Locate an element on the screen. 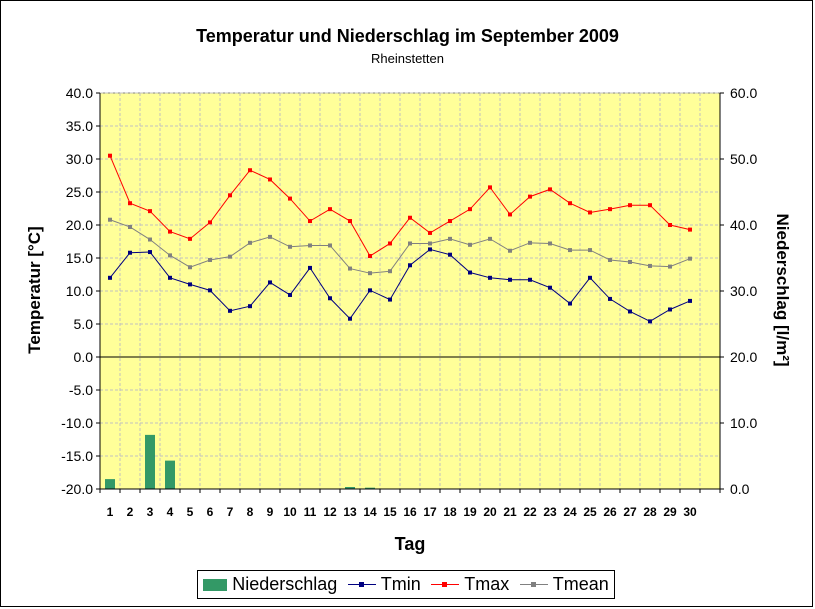  legend-item-tmax: Tmax is located at coordinates (470, 584).